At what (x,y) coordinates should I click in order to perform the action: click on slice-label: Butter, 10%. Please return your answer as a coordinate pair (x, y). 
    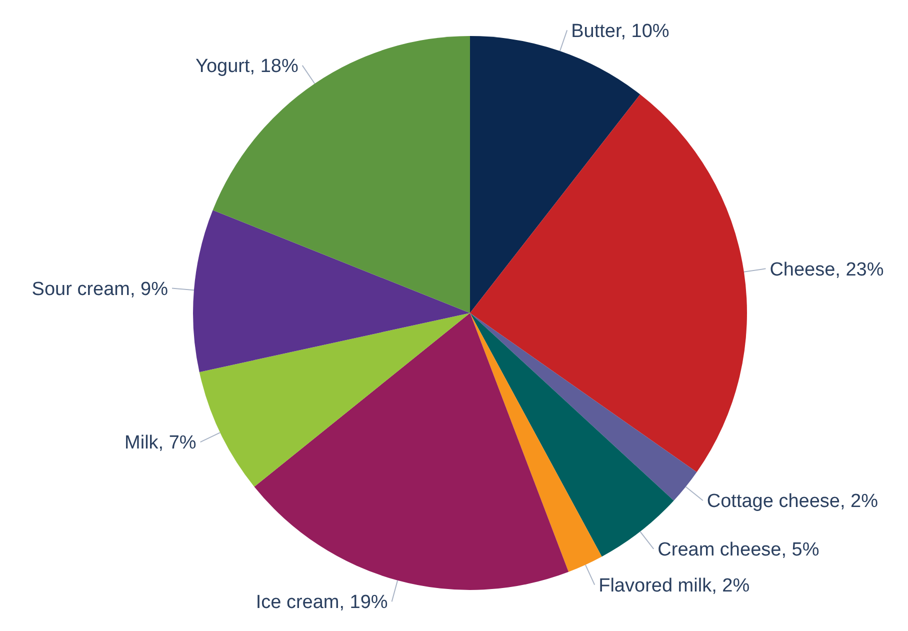
    Looking at the image, I should click on (620, 31).